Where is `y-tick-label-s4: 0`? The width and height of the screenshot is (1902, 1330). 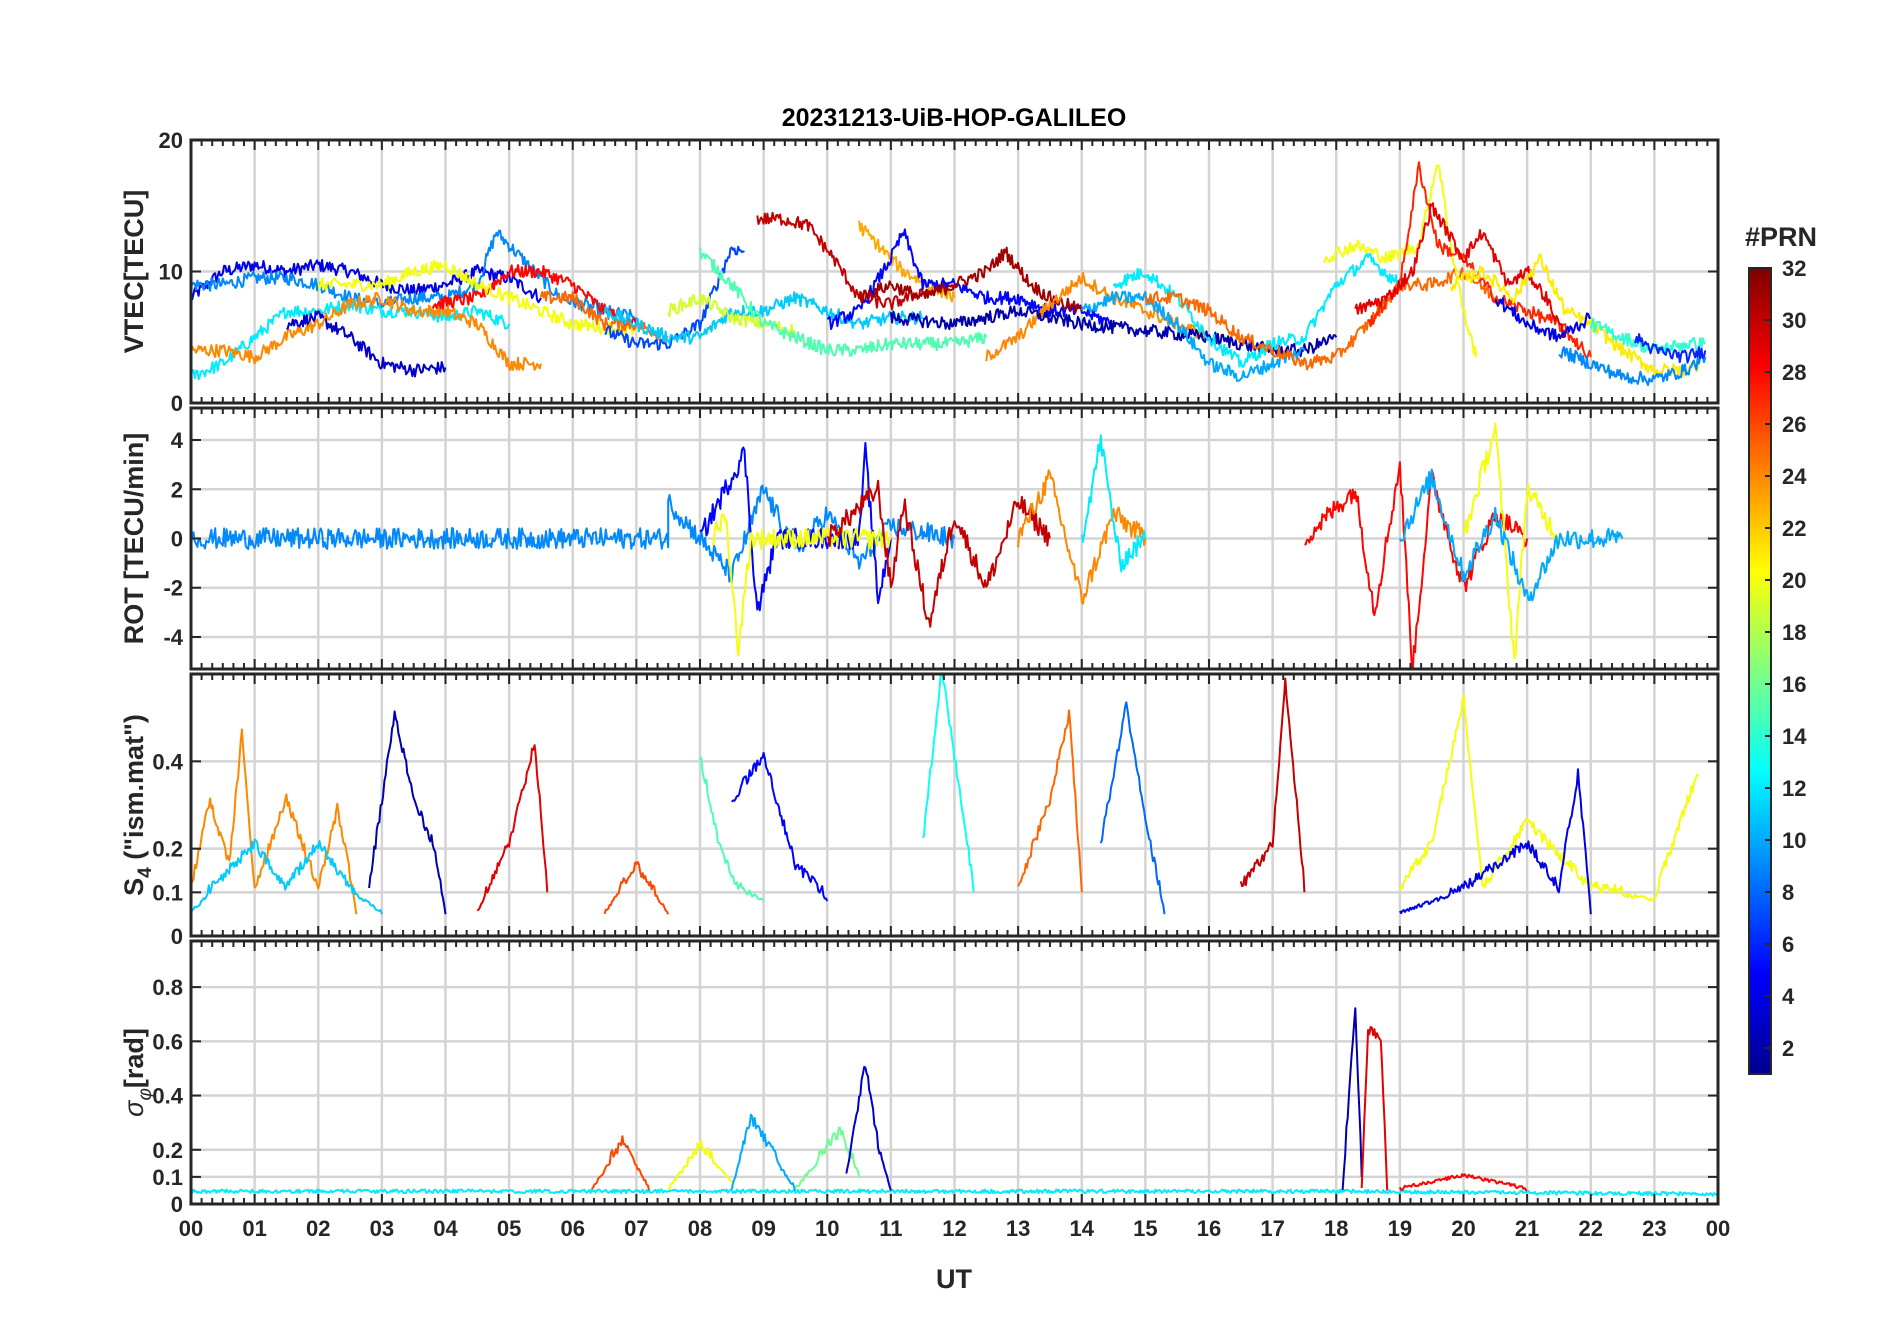
y-tick-label-s4: 0 is located at coordinates (177, 936).